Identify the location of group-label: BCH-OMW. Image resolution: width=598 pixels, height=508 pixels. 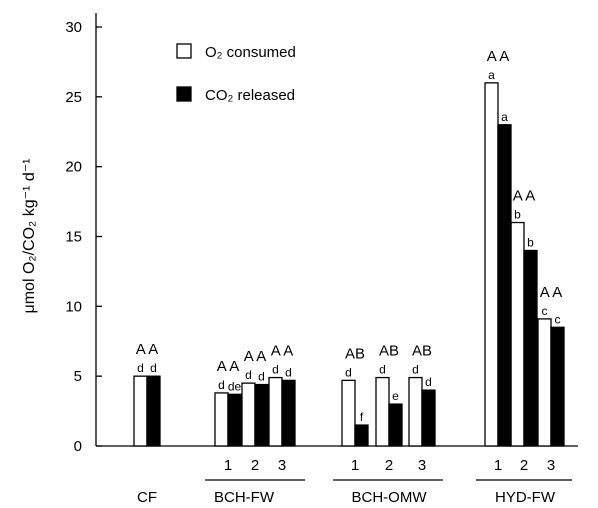
(390, 497).